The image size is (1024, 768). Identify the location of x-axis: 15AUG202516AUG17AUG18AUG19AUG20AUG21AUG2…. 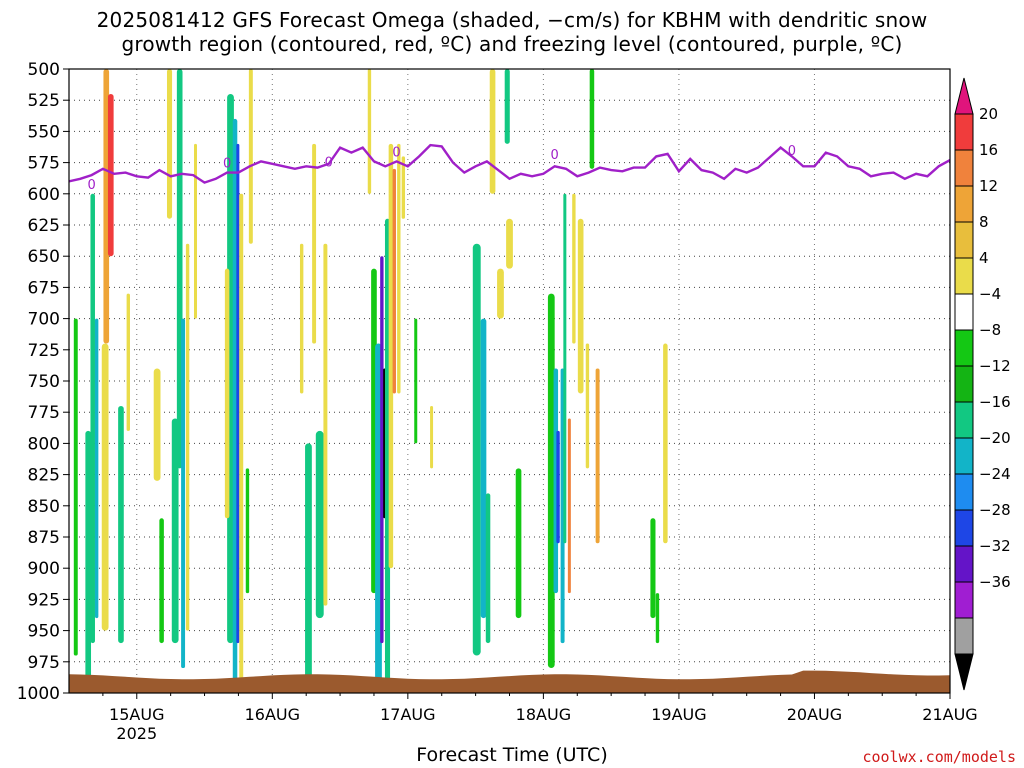
(540, 718).